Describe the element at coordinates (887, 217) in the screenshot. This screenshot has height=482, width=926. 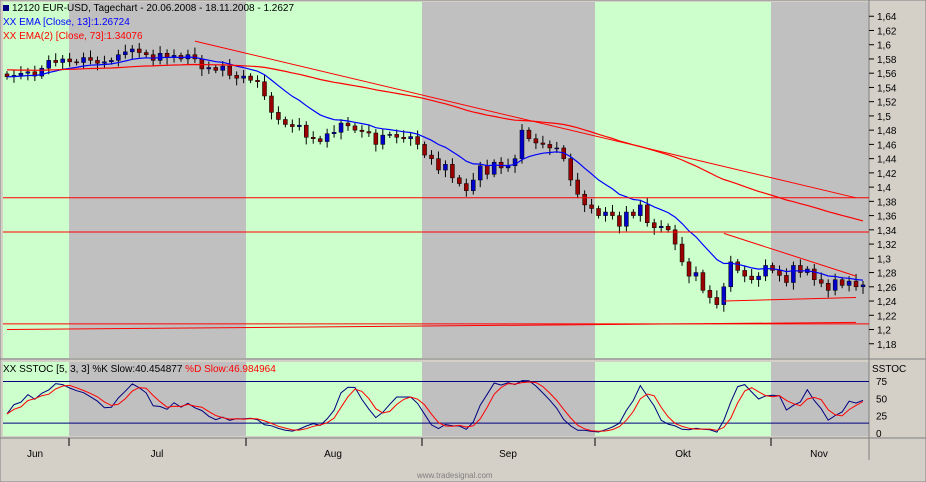
I see `y-tick-label: 1,36` at that location.